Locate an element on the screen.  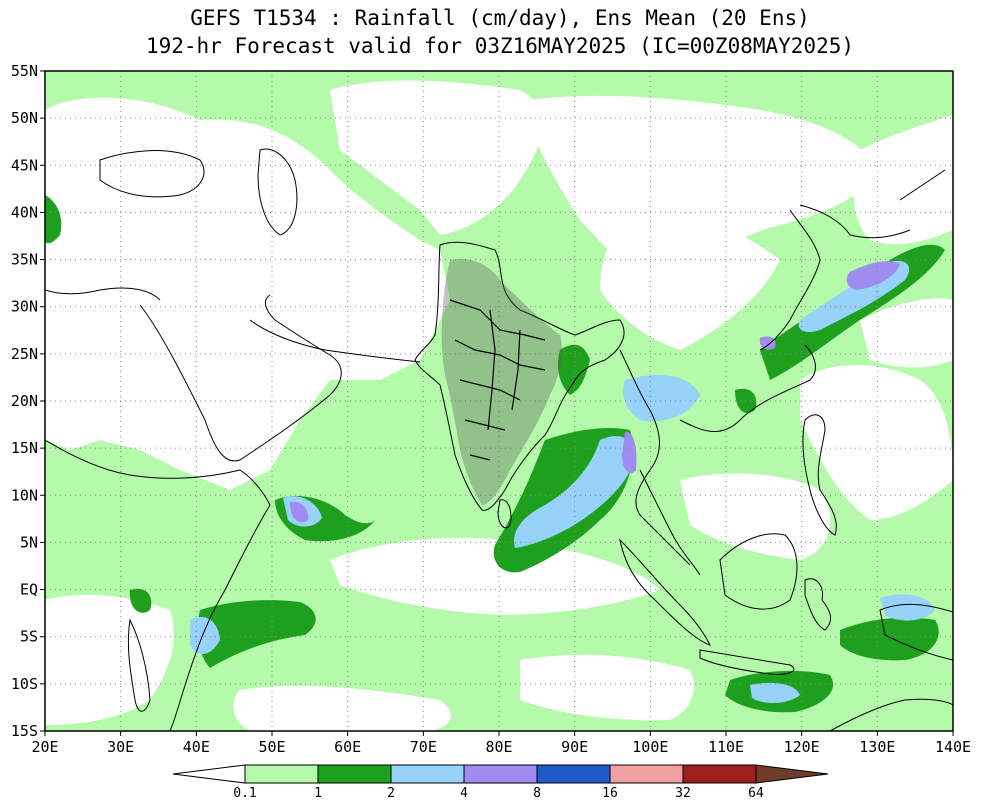
lon-tick-label: 100E is located at coordinates (650, 747).